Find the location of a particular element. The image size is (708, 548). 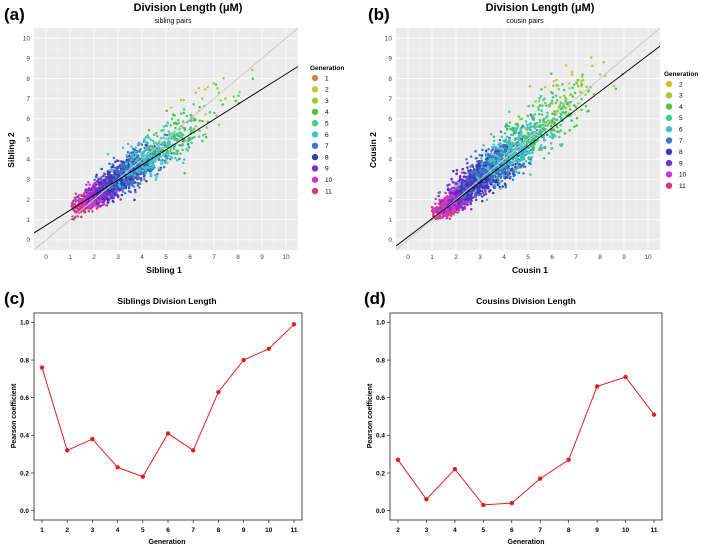

legend-label: 7 is located at coordinates (327, 146).